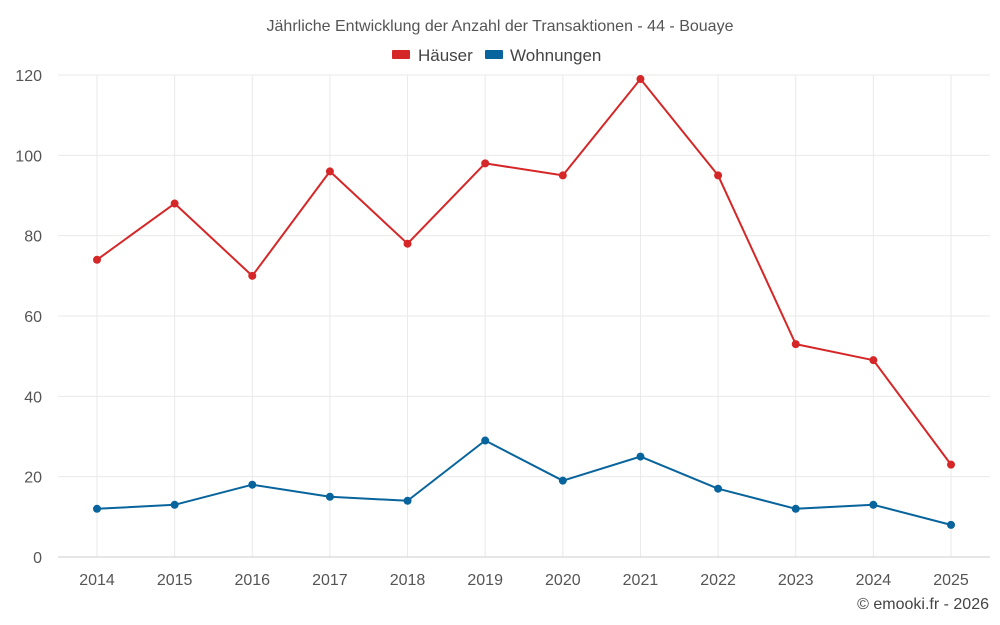 This screenshot has width=1000, height=625. What do you see at coordinates (252, 580) in the screenshot?
I see `x-tick-label: 2016` at bounding box center [252, 580].